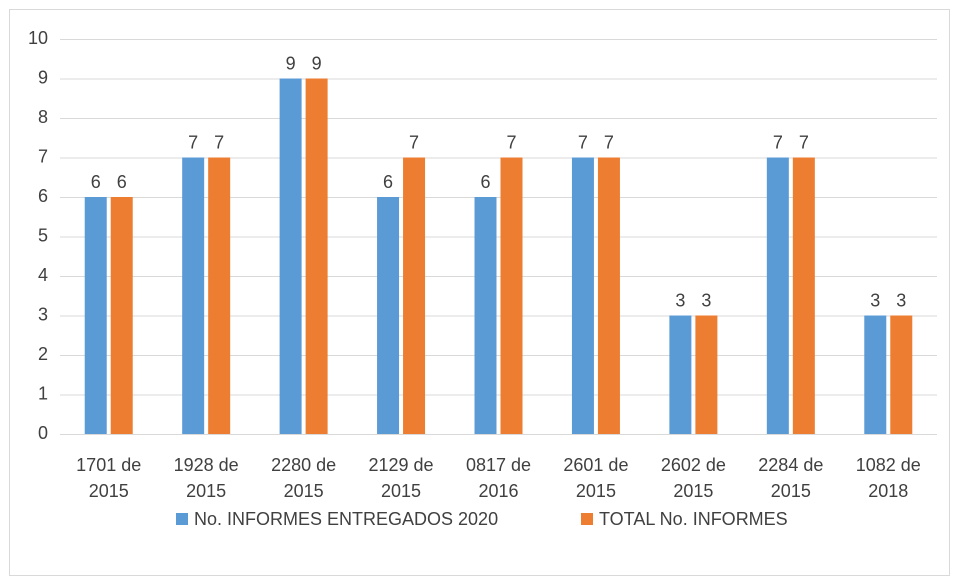 The width and height of the screenshot is (954, 580). Describe the element at coordinates (498, 478) in the screenshot. I see `x-tick-label: 0817 de 2016` at that location.